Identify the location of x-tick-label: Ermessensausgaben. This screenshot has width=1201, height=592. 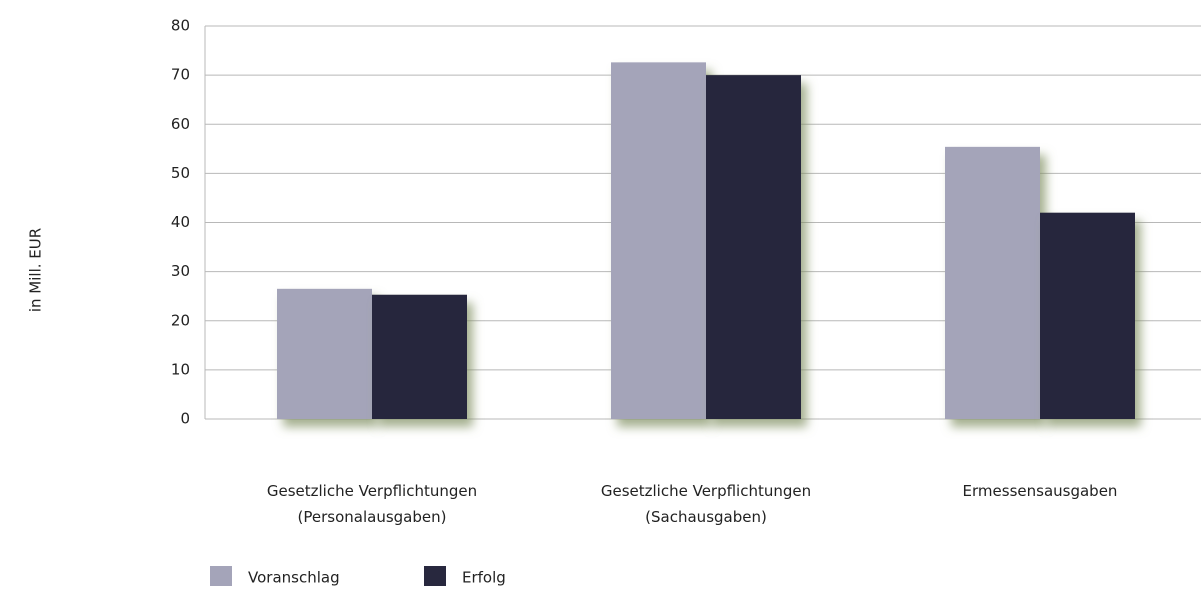
(1040, 491).